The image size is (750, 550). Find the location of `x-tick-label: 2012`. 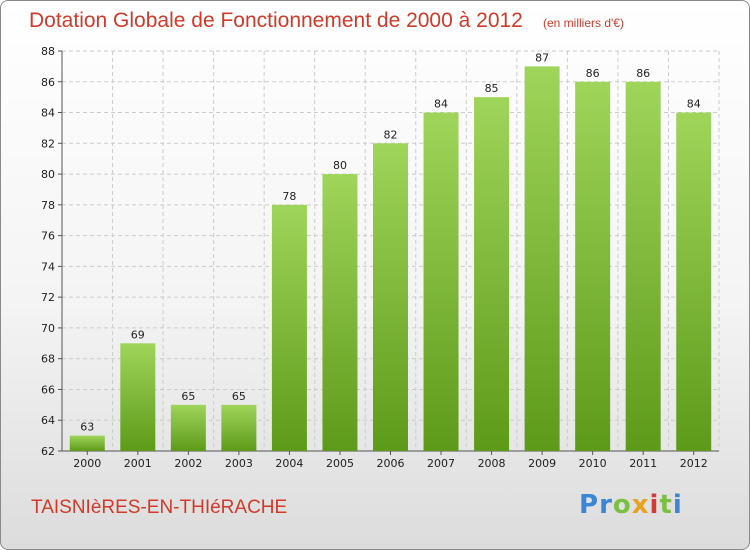

x-tick-label: 2012 is located at coordinates (694, 463).